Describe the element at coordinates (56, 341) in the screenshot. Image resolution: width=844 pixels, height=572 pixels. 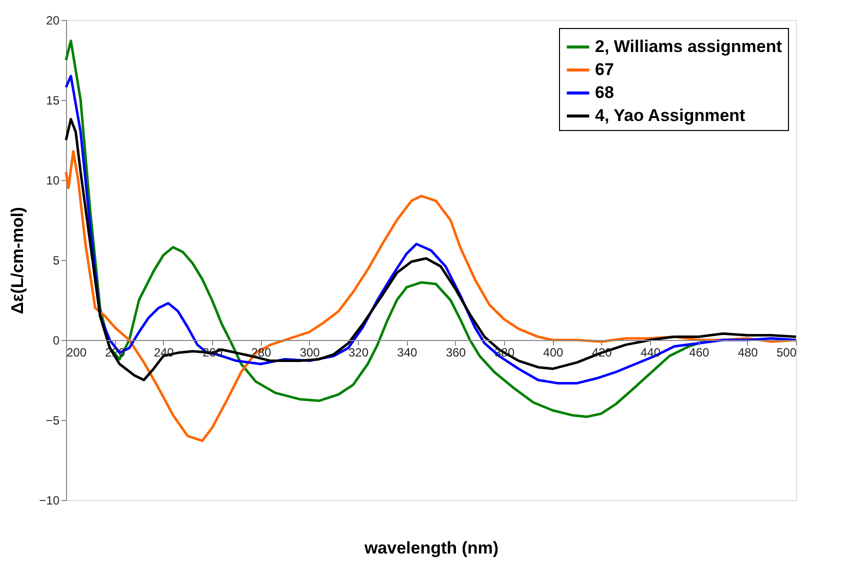
I see `y-tick-label: 0` at that location.